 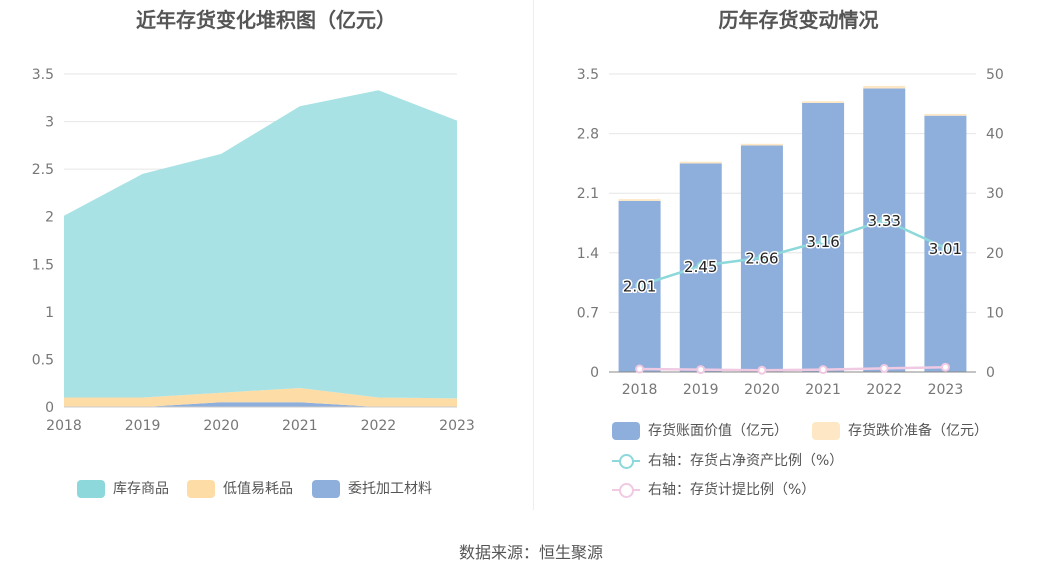 I want to click on y-right-tick-label: 10, so click(x=995, y=313).